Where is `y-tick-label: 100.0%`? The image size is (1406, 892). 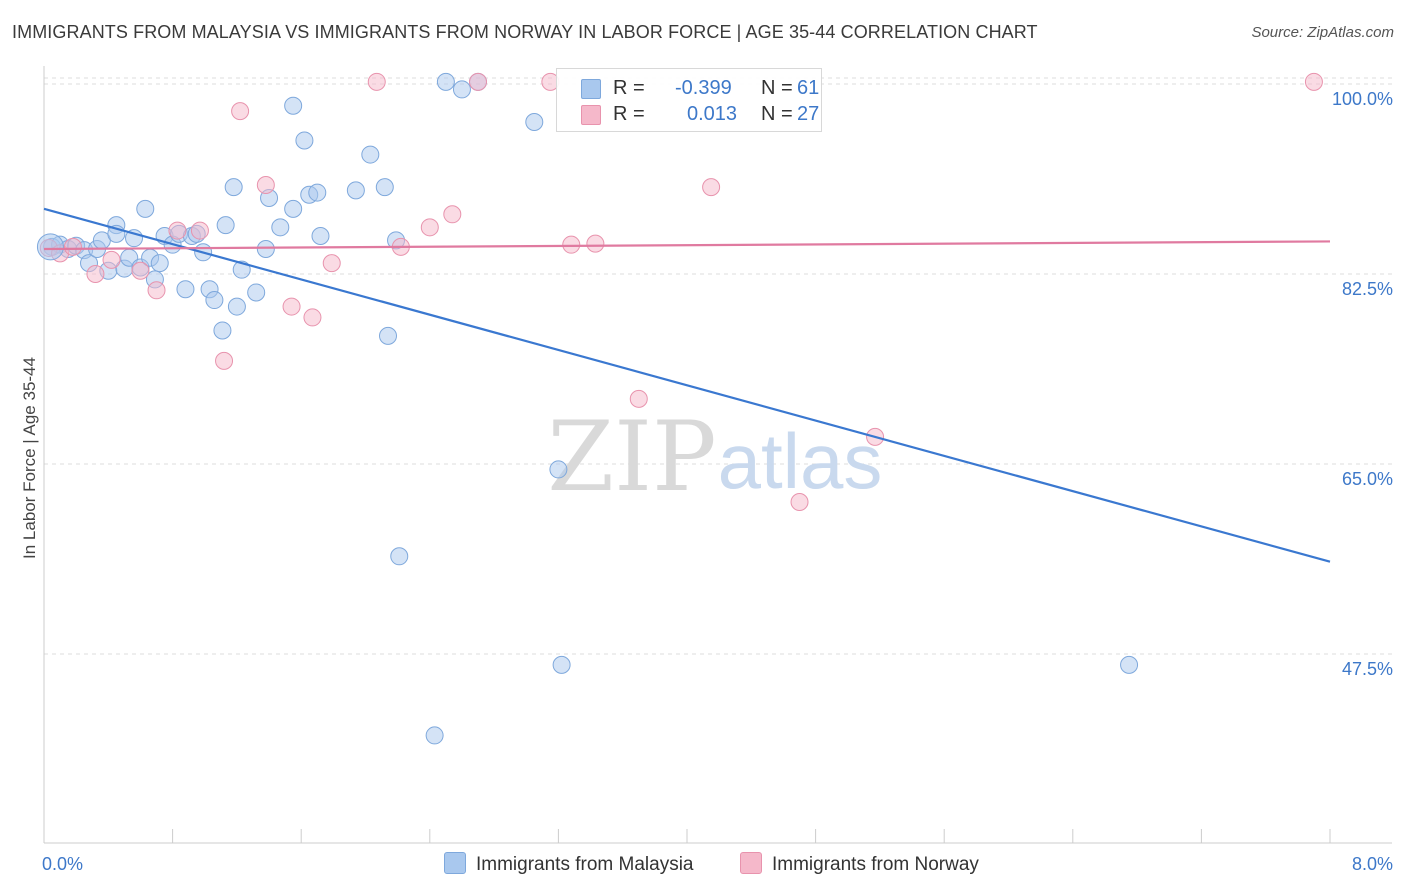
y-tick-label: 100.0% is located at coordinates (1362, 99).